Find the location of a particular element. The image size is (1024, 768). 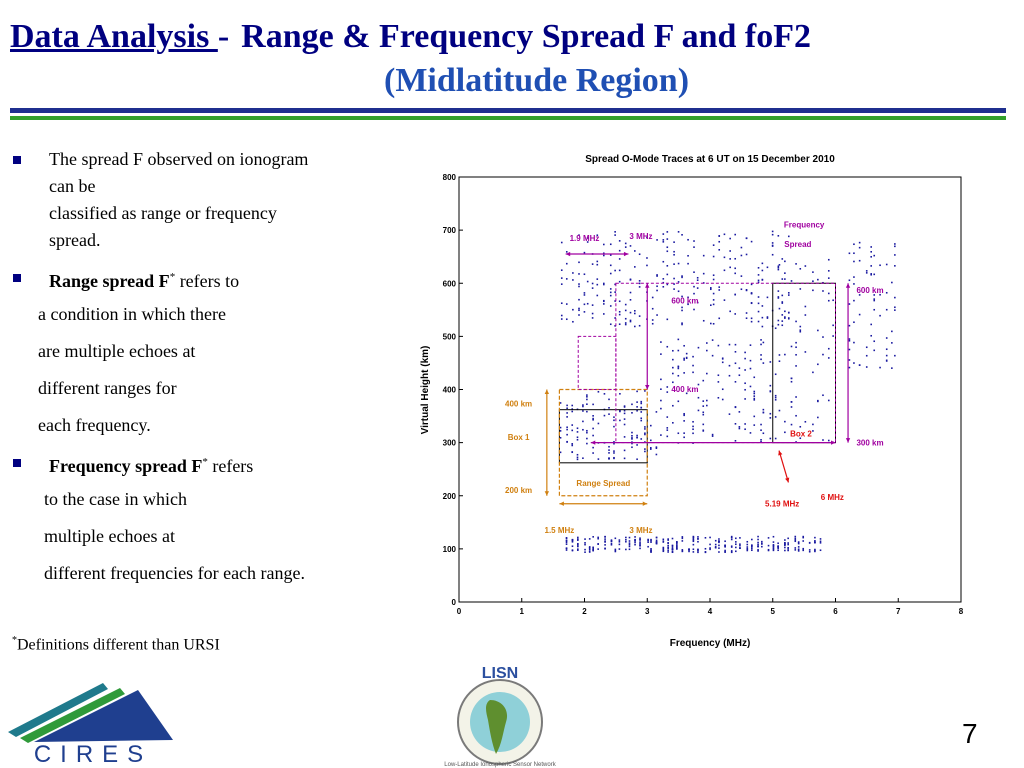

bullet-3-rest: refers is located at coordinates (230, 466).